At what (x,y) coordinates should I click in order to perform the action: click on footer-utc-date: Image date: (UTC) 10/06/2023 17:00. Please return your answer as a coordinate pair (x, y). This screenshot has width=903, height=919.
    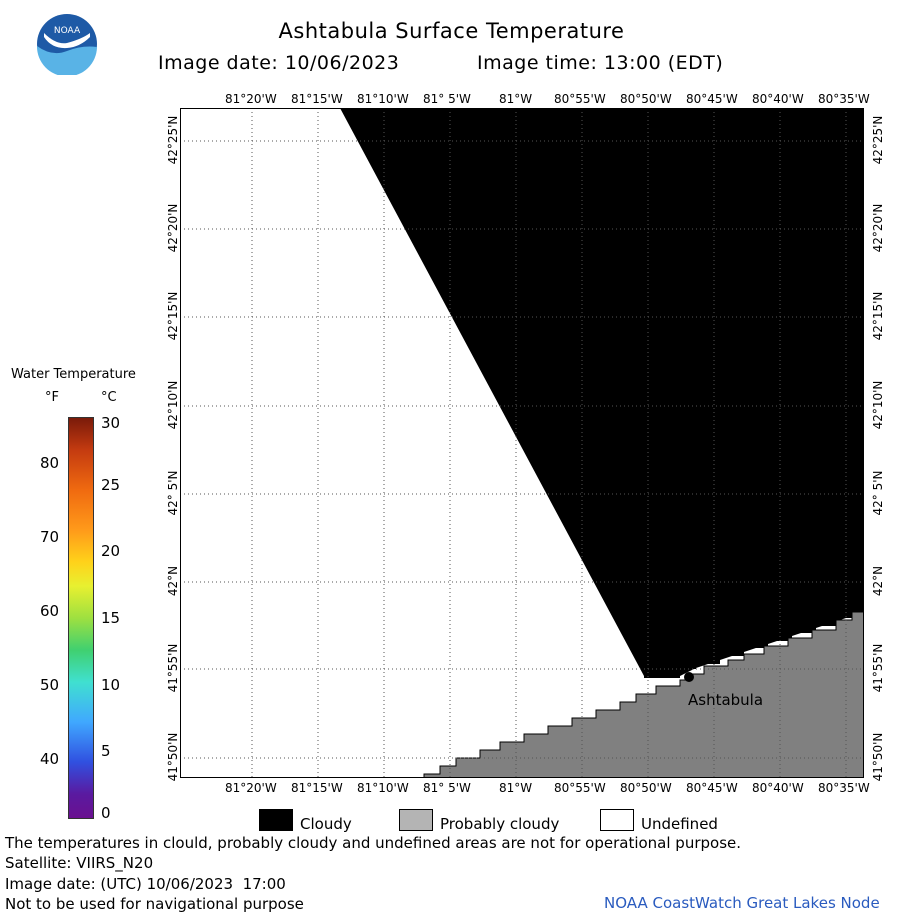
    Looking at the image, I should click on (145, 884).